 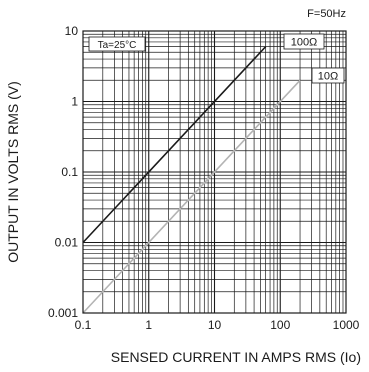 What do you see at coordinates (13, 172) in the screenshot?
I see `y-axis-label: OUTPUT IN VOLTS RMS (V)` at bounding box center [13, 172].